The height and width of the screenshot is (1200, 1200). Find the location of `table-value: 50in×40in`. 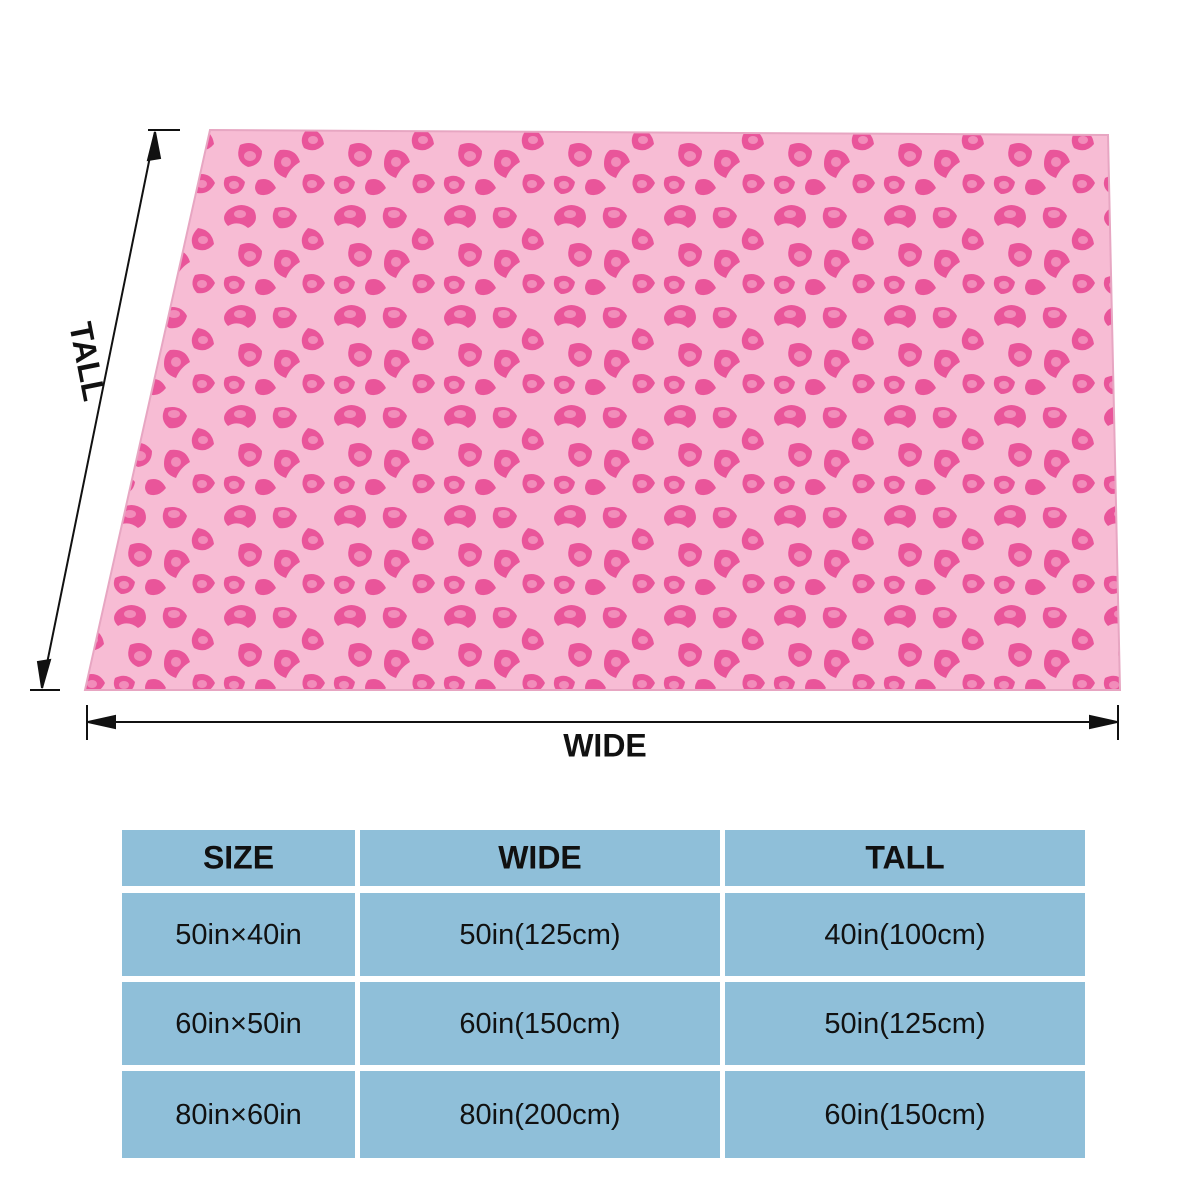

table-value: 50in×40in is located at coordinates (238, 935).